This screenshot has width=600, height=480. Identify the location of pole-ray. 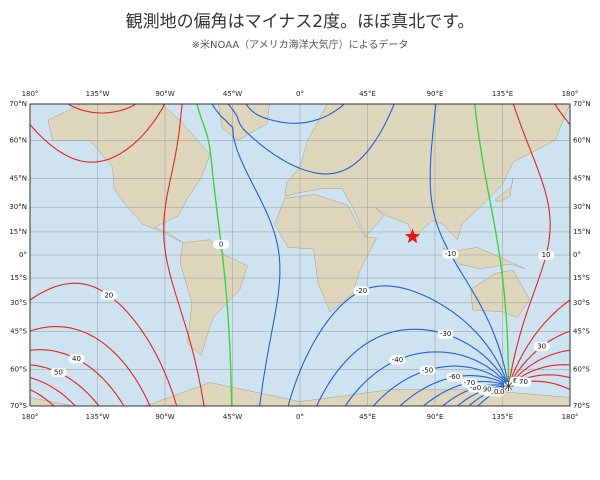
(508, 386).